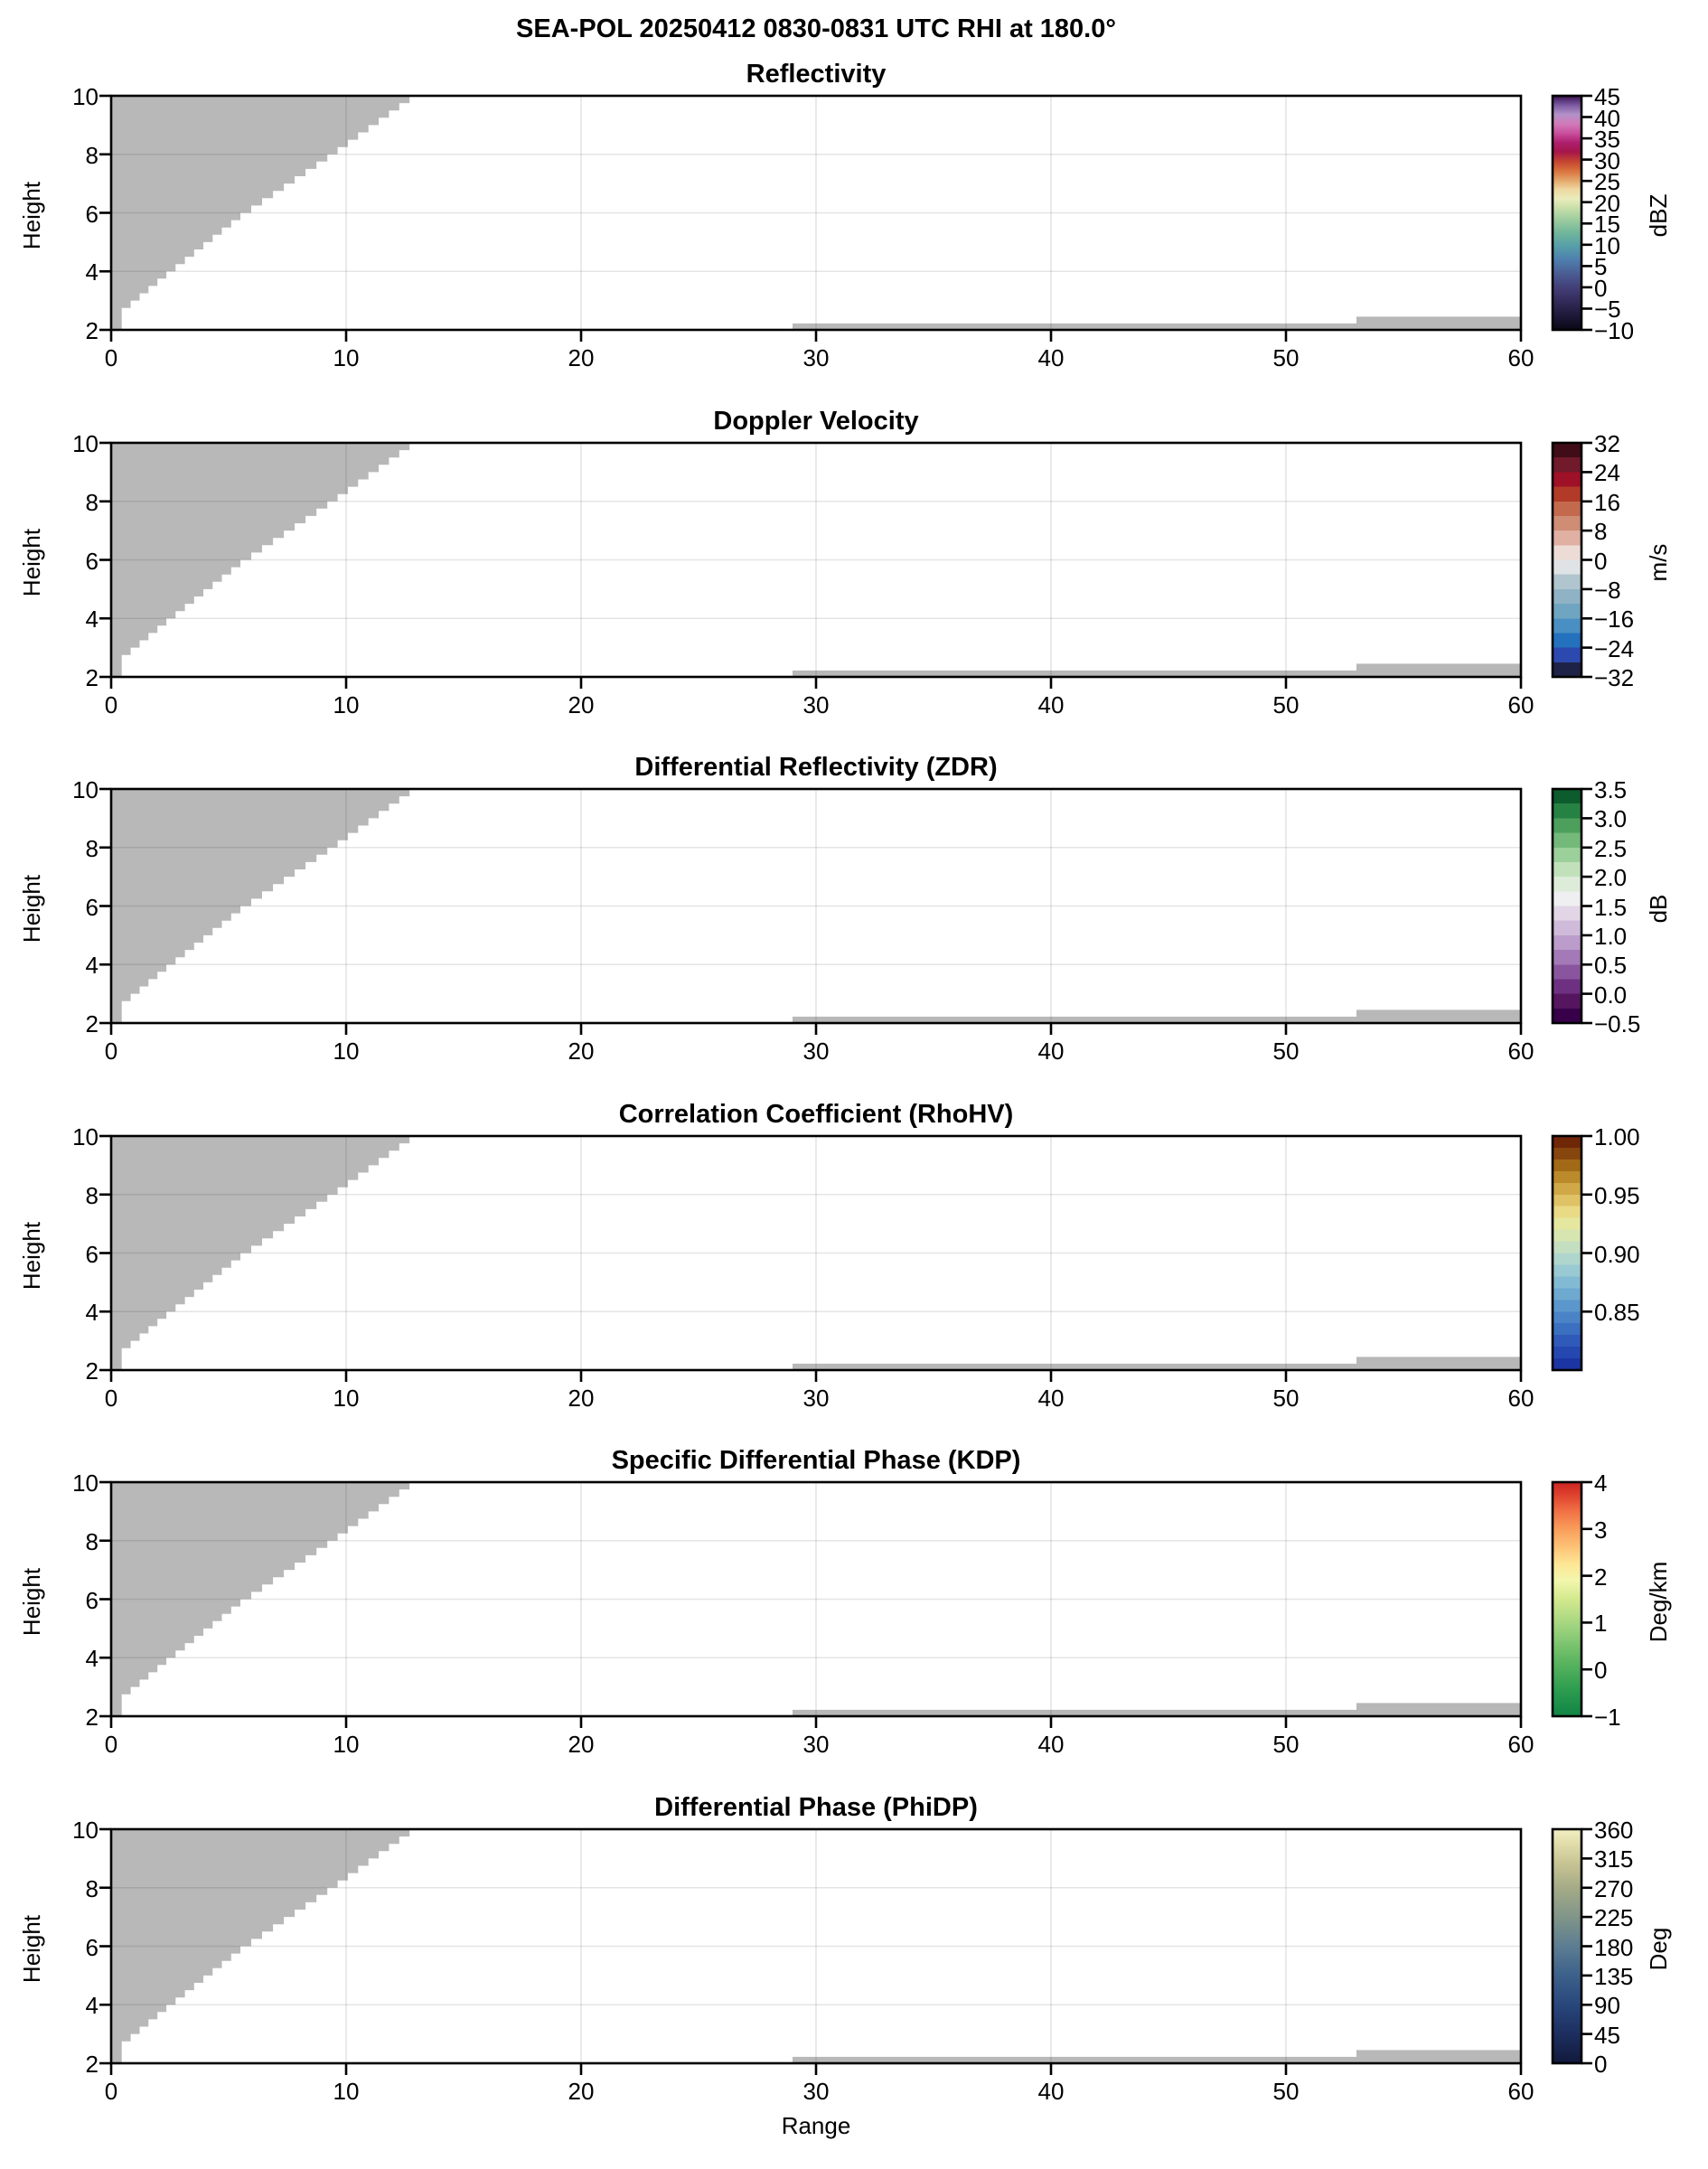 This screenshot has width=1708, height=2169. I want to click on colorbar-tick-label: 25, so click(1607, 182).